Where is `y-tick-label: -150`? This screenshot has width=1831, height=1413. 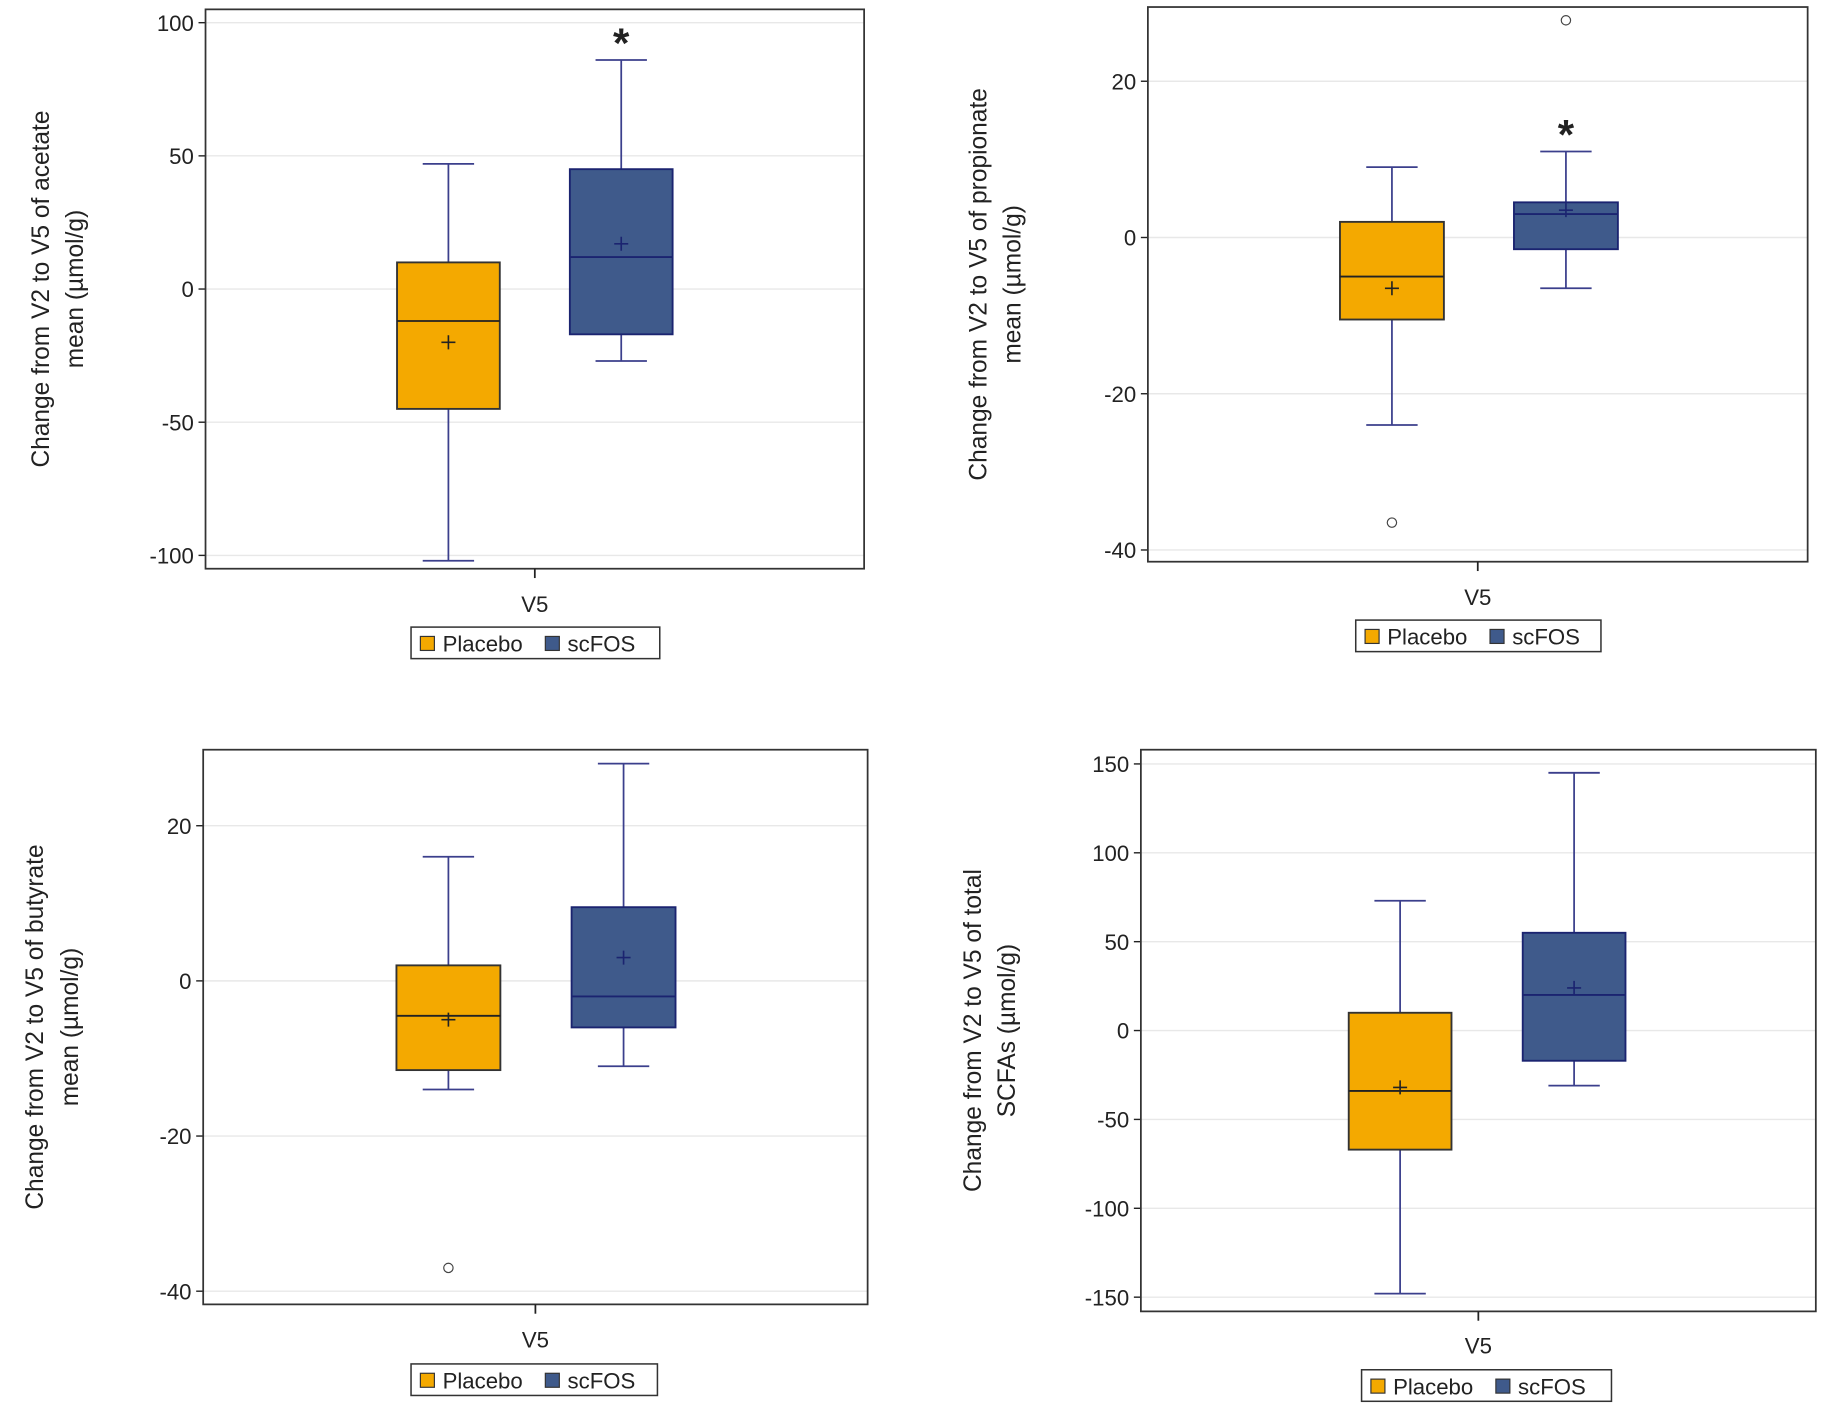 y-tick-label: -150 is located at coordinates (1107, 1297).